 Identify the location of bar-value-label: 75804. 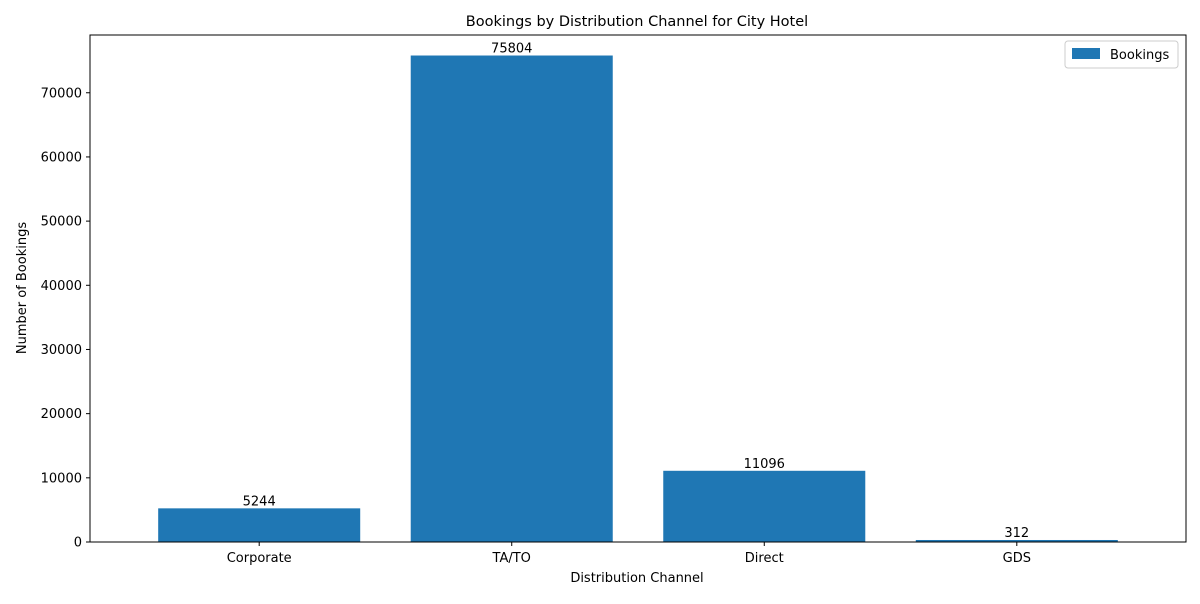
(511, 49).